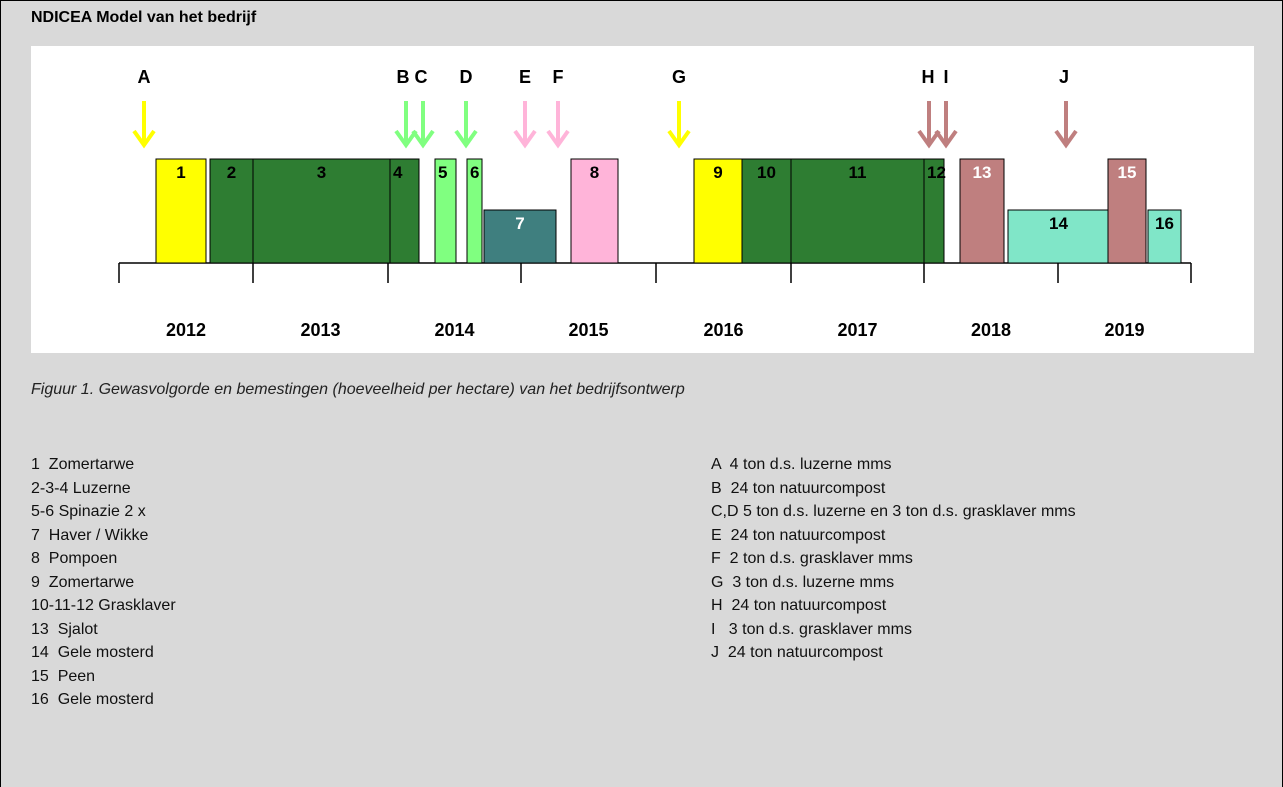 The image size is (1283, 787). Describe the element at coordinates (982, 172) in the screenshot. I see `crop-label: 13` at that location.